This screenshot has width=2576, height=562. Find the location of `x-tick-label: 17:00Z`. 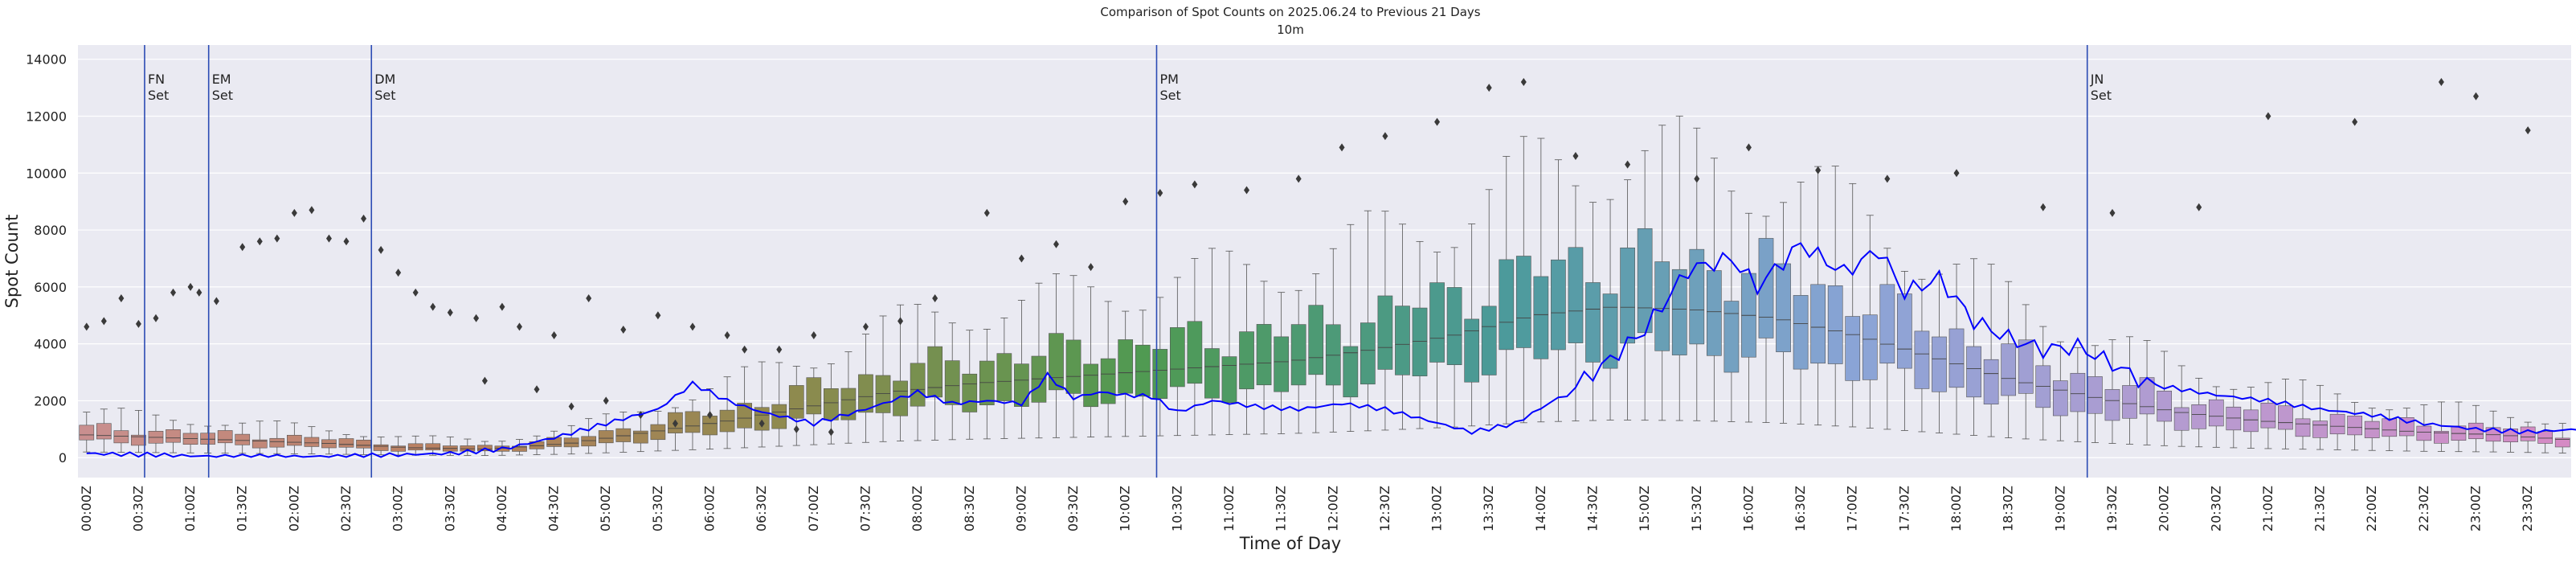

x-tick-label: 17:00Z is located at coordinates (1852, 508).